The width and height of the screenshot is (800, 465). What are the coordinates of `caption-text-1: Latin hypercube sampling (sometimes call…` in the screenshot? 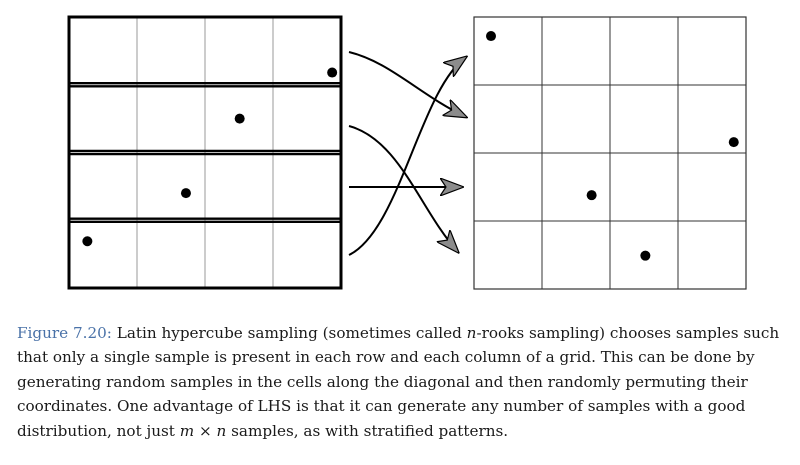 It's located at (289, 333).